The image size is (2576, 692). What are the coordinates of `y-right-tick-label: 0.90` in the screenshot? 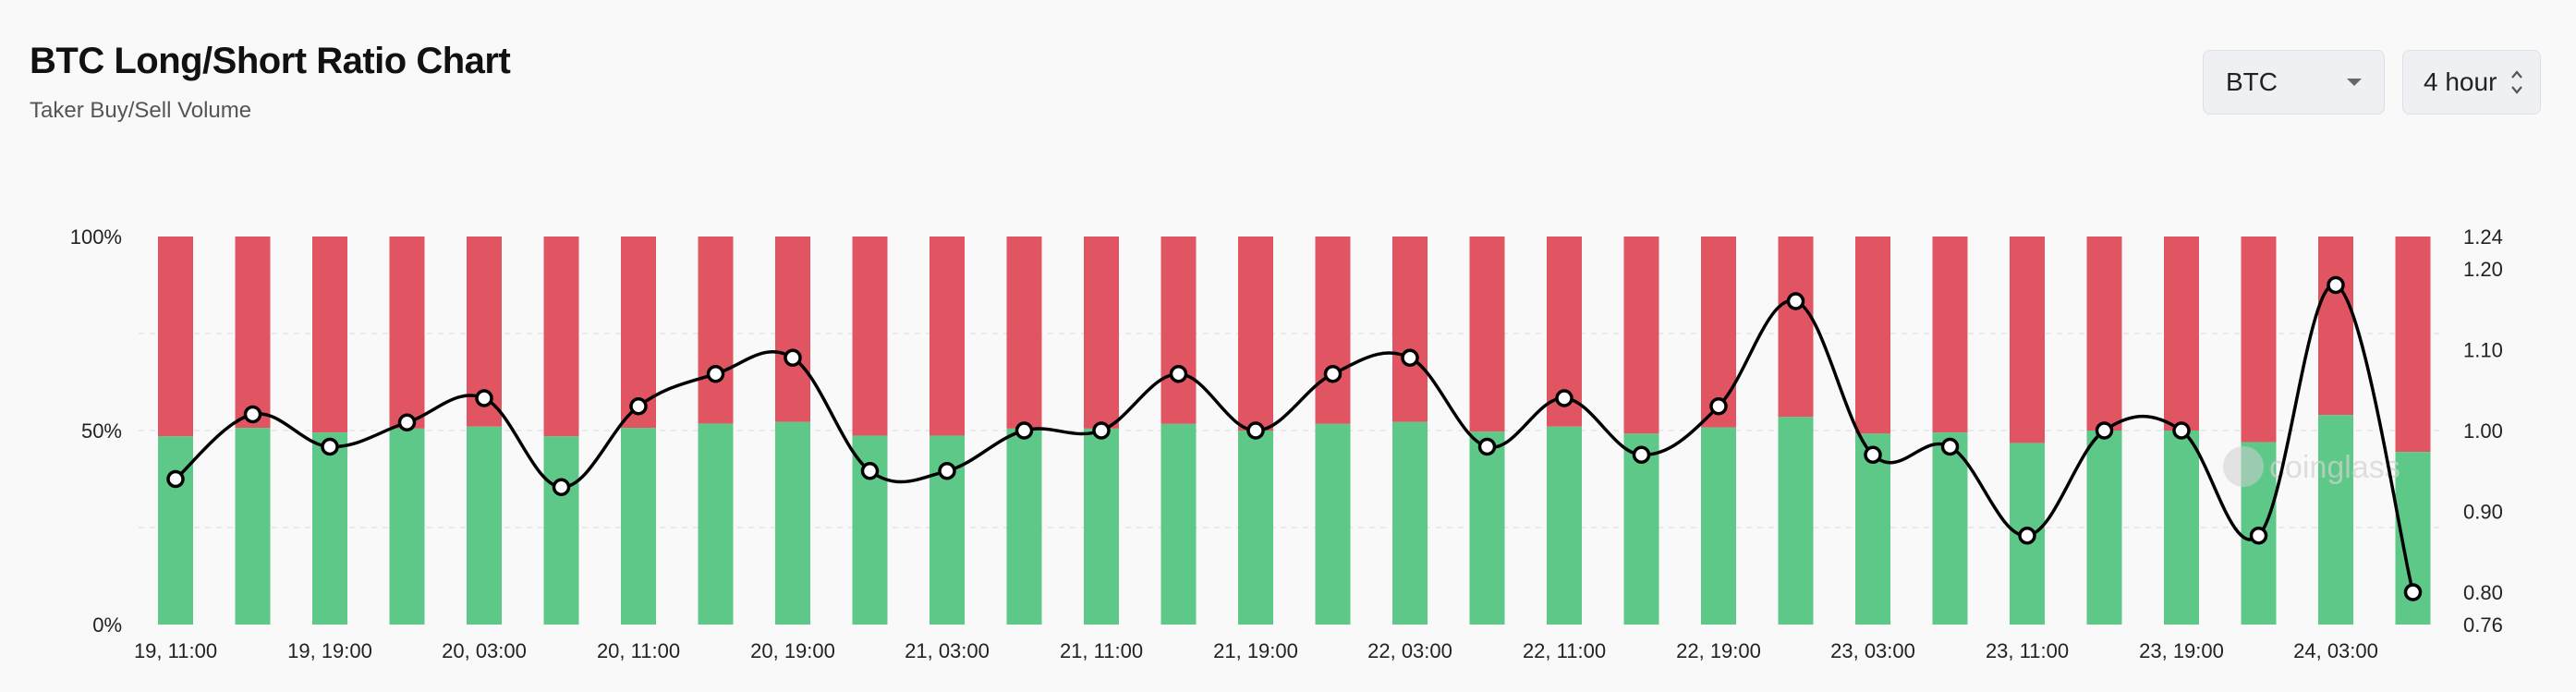 It's located at (2483, 512).